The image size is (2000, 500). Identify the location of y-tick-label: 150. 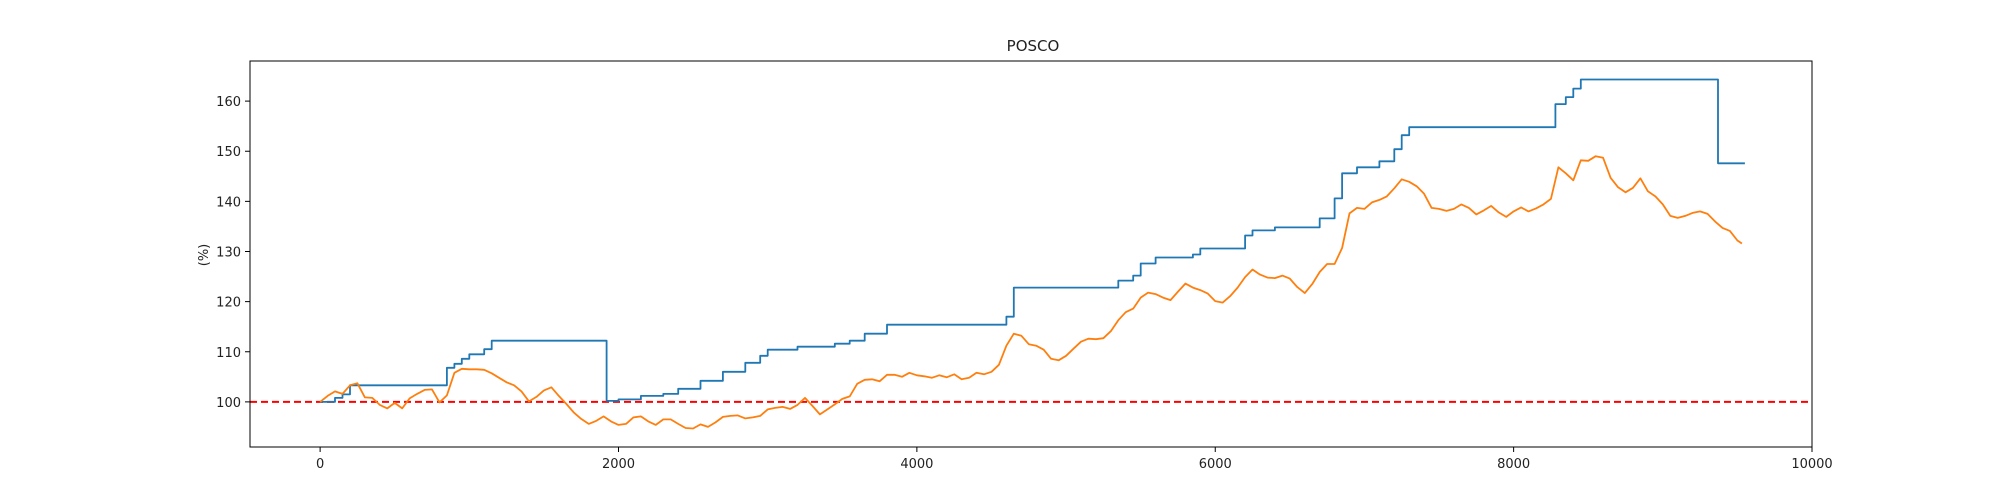
(228, 152).